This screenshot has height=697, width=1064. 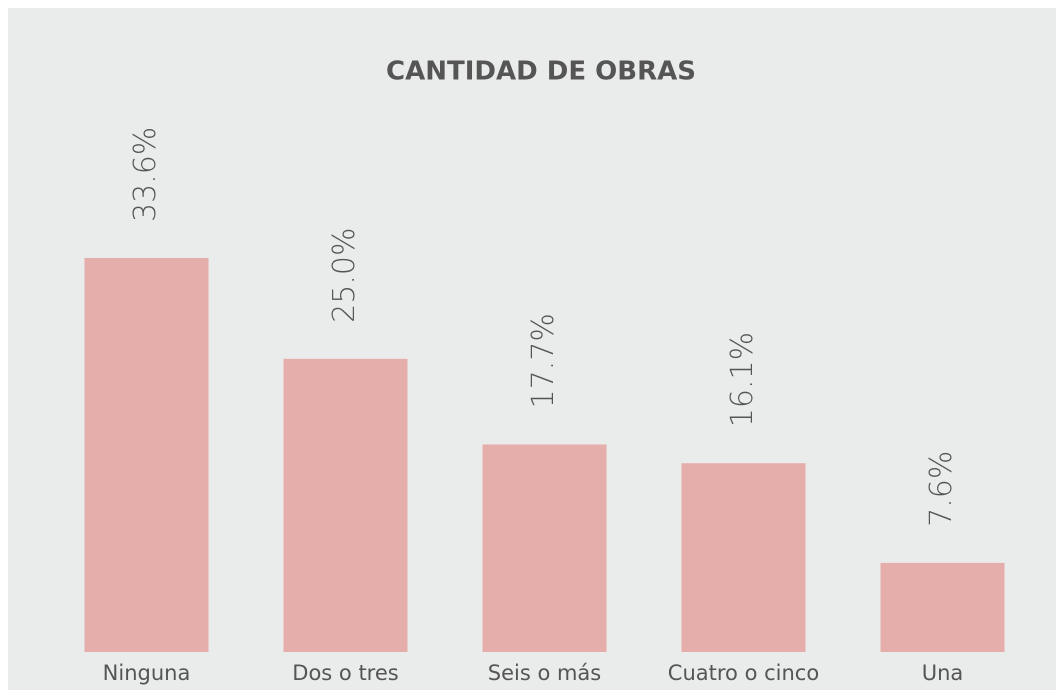 What do you see at coordinates (545, 673) in the screenshot?
I see `x-tick-label: Seis o más` at bounding box center [545, 673].